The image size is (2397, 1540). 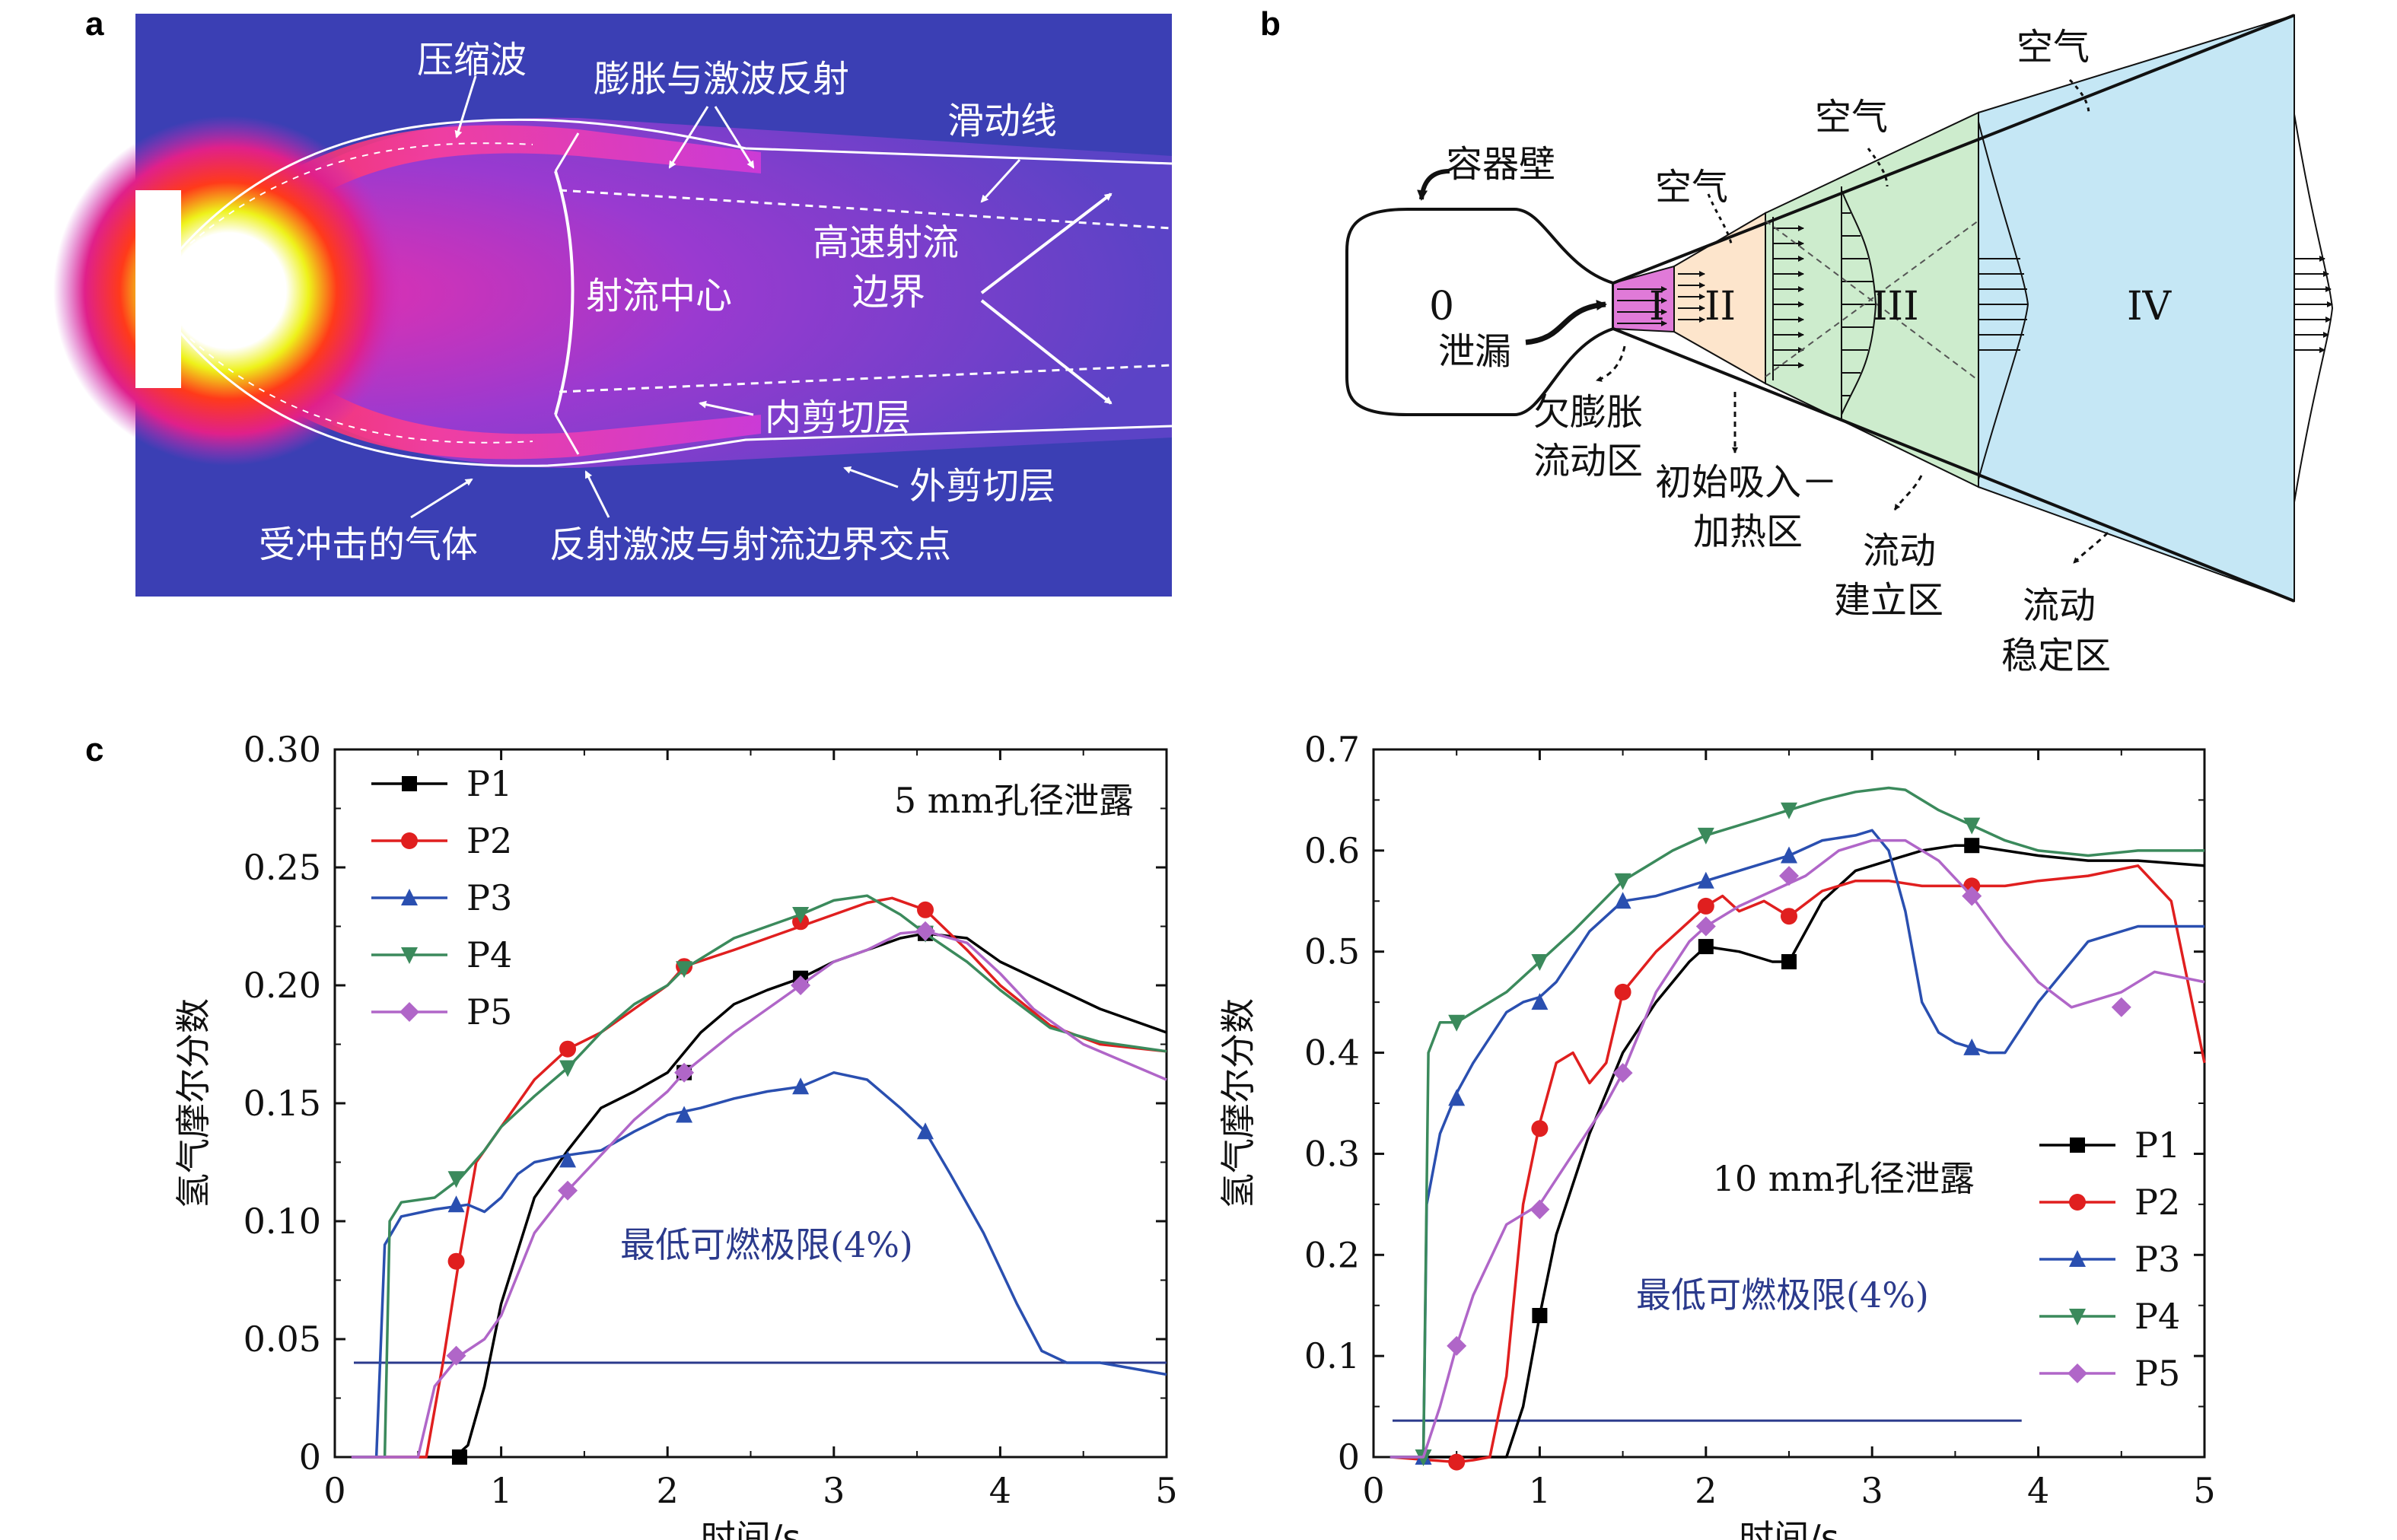 What do you see at coordinates (659, 296) in the screenshot?
I see `label-jet-core: 射流中心` at bounding box center [659, 296].